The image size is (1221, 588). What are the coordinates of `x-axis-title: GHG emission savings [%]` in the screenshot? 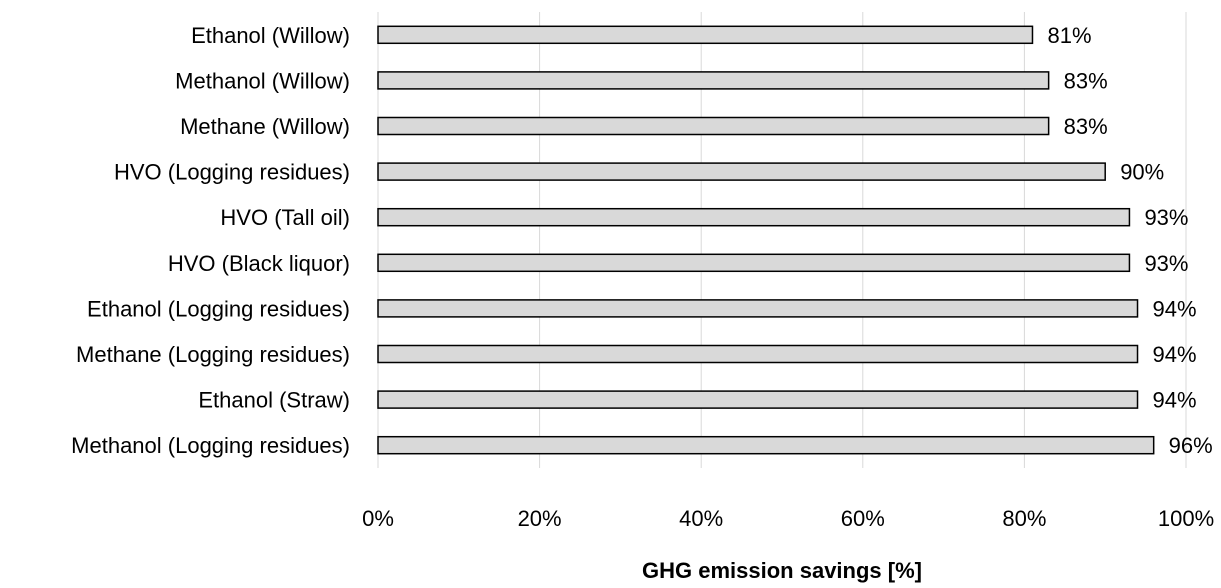 It's located at (782, 570).